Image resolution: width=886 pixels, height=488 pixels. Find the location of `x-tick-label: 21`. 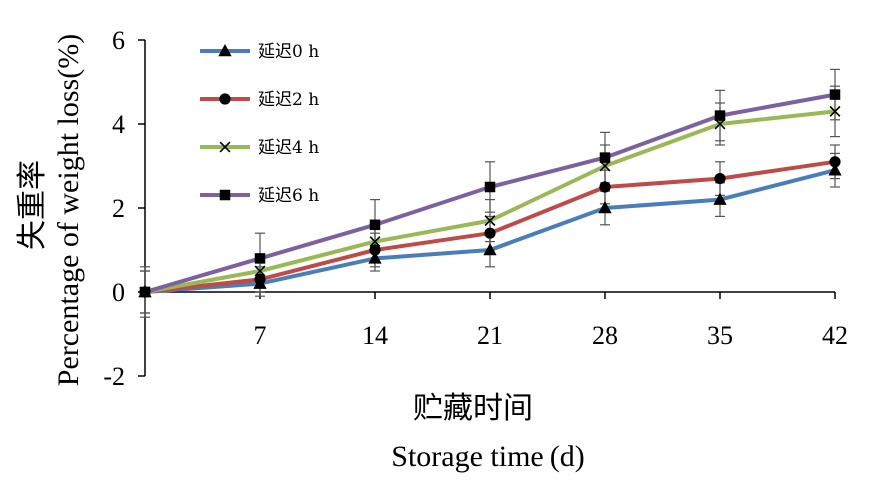

x-tick-label: 21 is located at coordinates (490, 335).